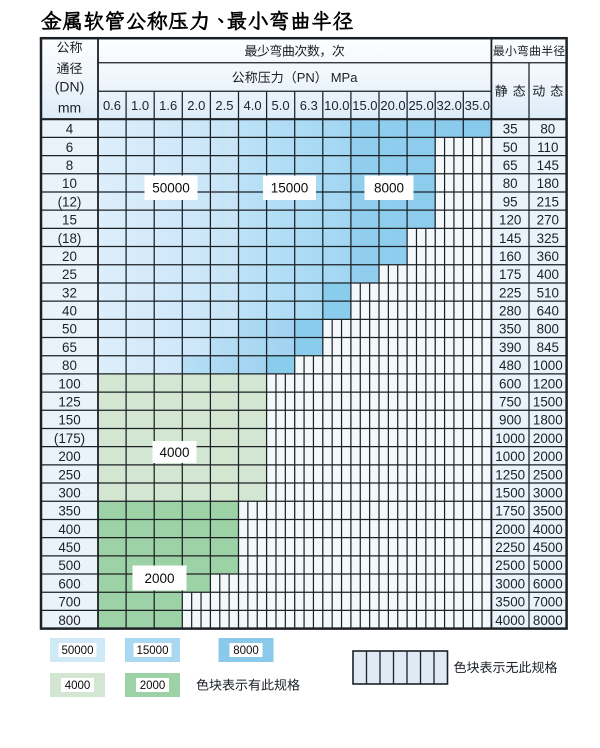 The image size is (600, 748). Describe the element at coordinates (112, 105) in the screenshot. I see `svg-text: 0.6` at that location.